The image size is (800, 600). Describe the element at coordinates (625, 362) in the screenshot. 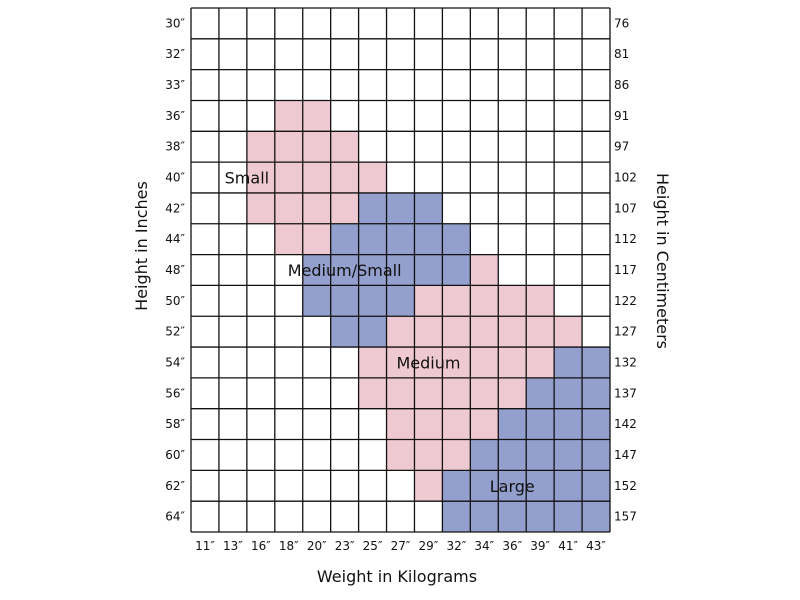

I see `y-tick-label-right: 132` at that location.